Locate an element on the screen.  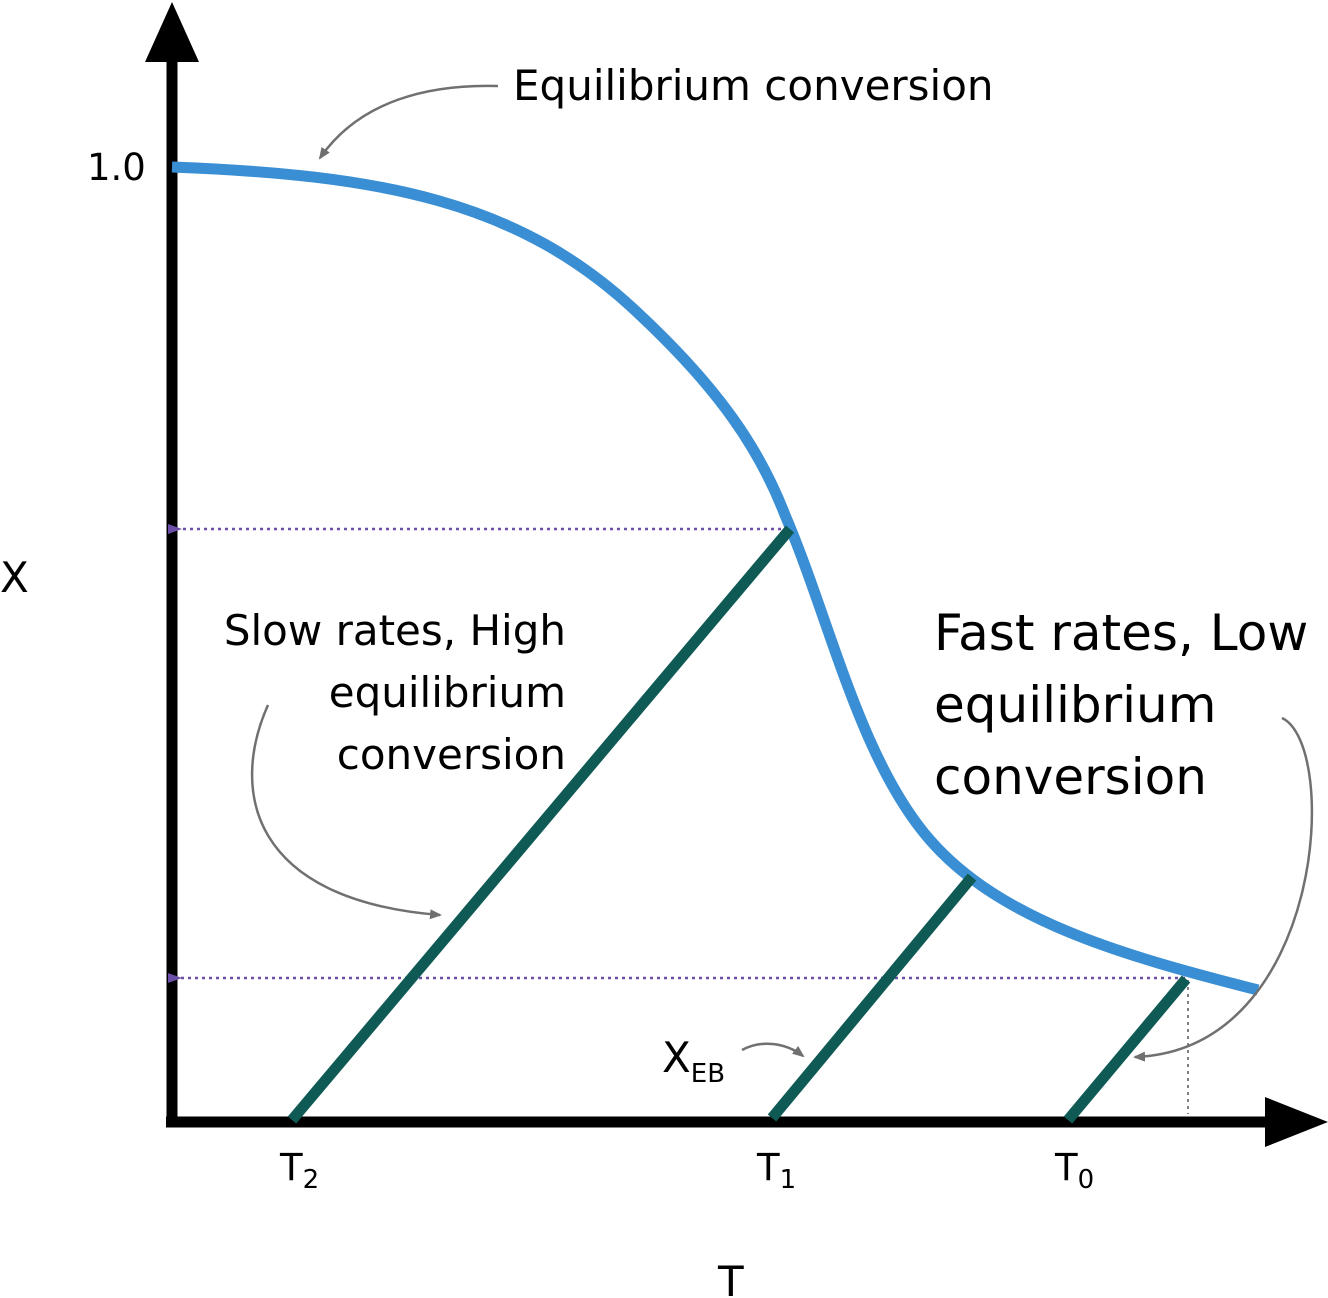
x-axis-label: T is located at coordinates (730, 1277).